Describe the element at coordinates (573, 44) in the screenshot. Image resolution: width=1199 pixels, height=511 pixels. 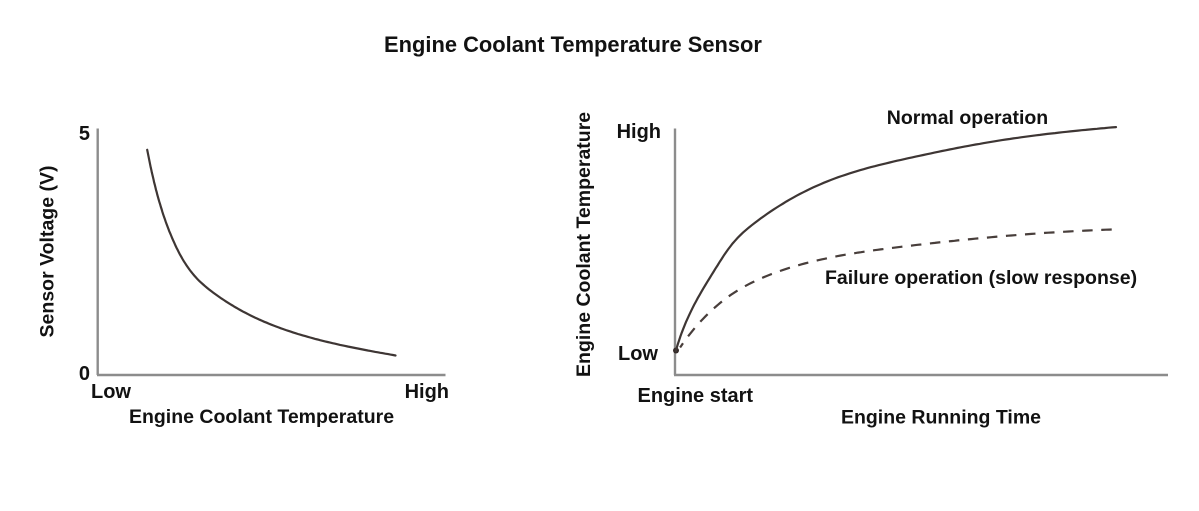
I see `svg-text:Engine Coolant Temperature Sen: Engine Coolant Temperature Sensor` at that location.